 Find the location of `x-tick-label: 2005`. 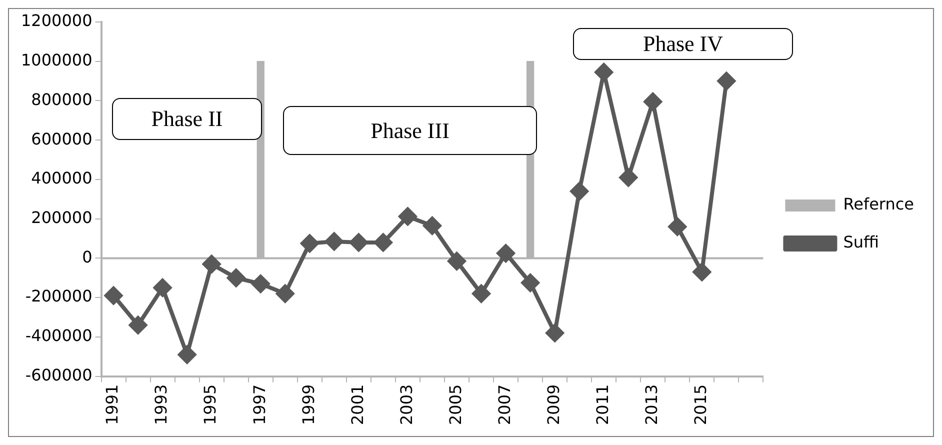

x-tick-label: 2005 is located at coordinates (455, 404).